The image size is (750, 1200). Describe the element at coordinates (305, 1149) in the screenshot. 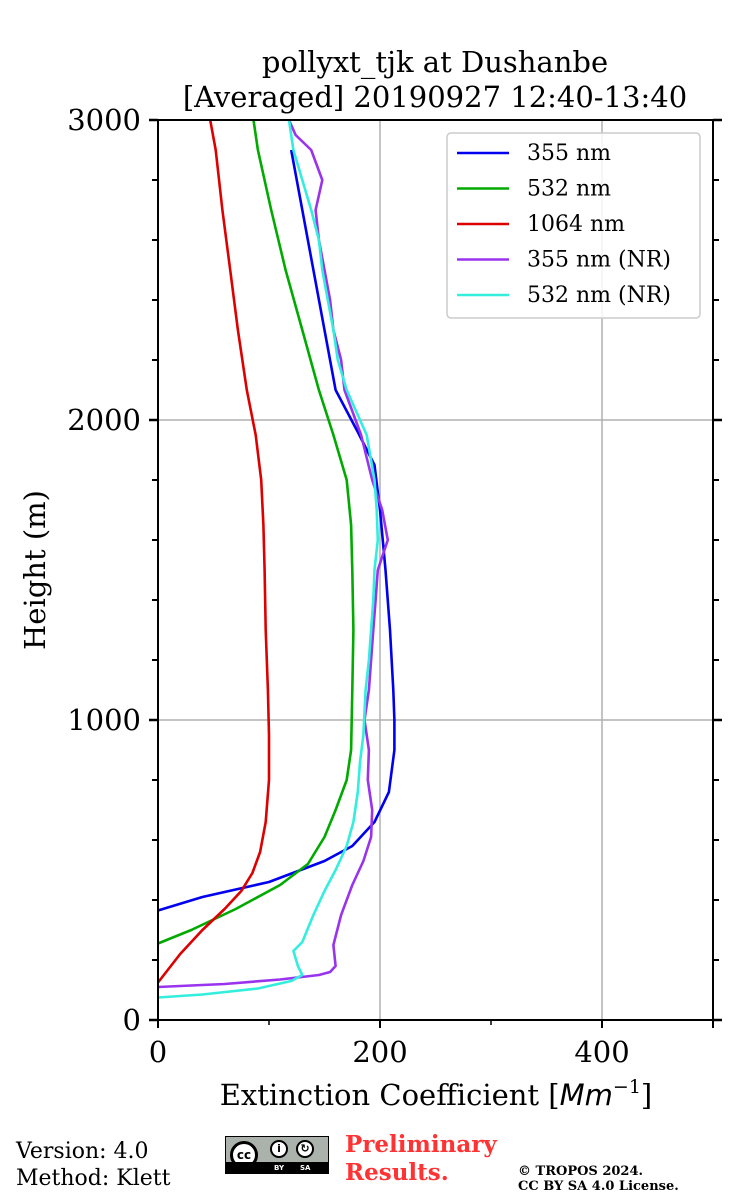

I see `share-alike-icon: ↻` at that location.